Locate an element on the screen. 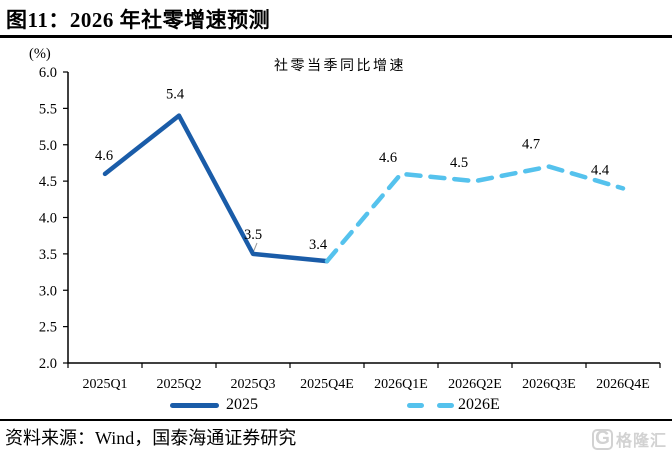 This screenshot has height=454, width=672. legend-dash-gap is located at coordinates (430, 405).